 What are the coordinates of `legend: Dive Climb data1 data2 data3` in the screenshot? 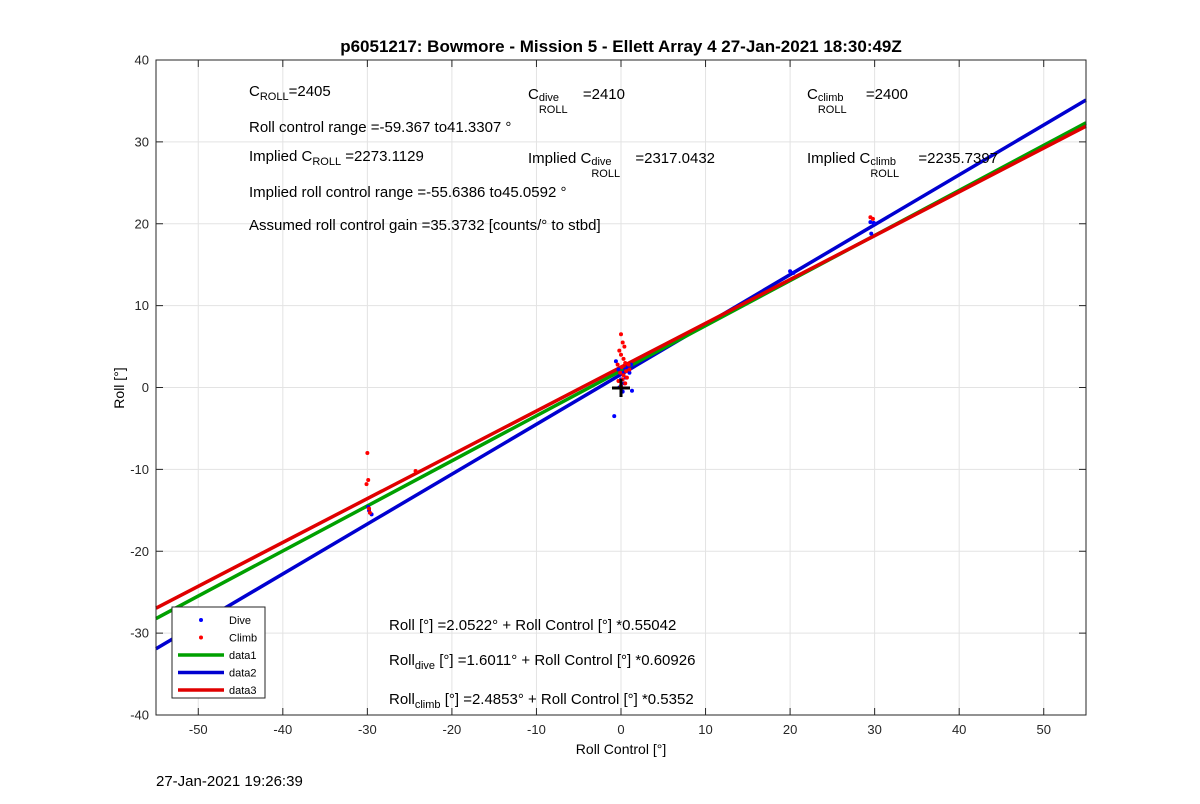 It's located at (218, 652).